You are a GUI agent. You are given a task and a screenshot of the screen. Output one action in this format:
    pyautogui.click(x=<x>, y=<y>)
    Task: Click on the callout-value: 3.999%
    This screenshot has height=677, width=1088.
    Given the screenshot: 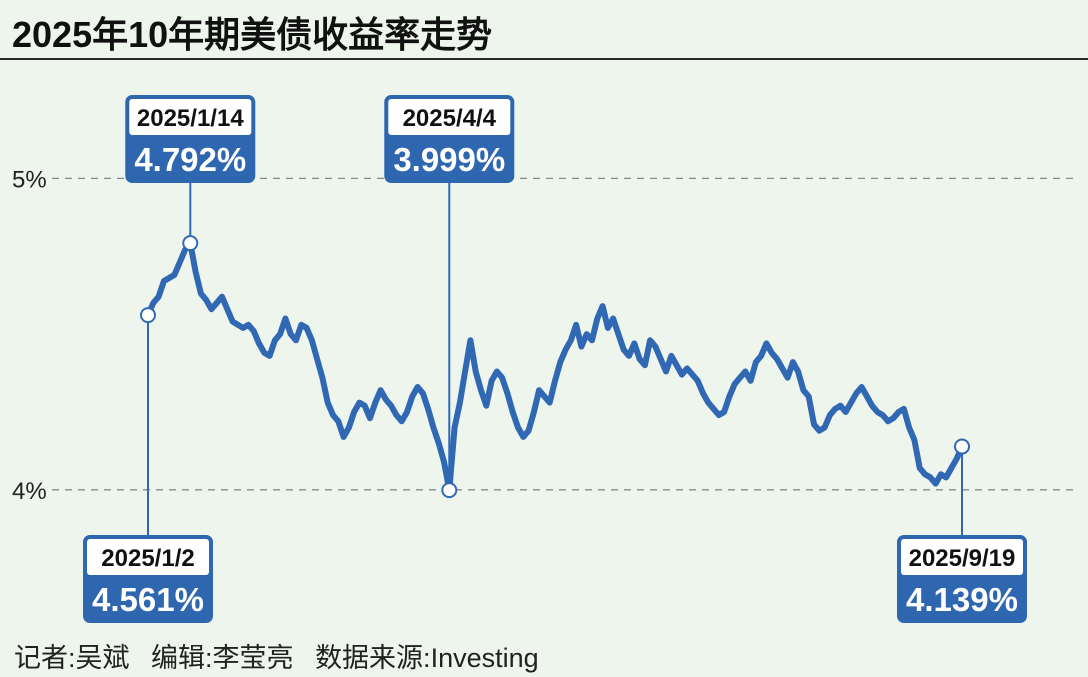 What is the action you would take?
    pyautogui.click(x=449, y=159)
    